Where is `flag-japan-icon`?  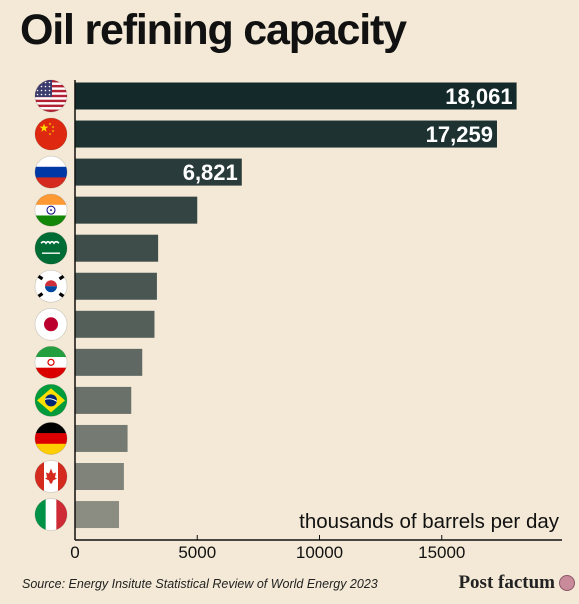
flag-japan-icon is located at coordinates (51, 324).